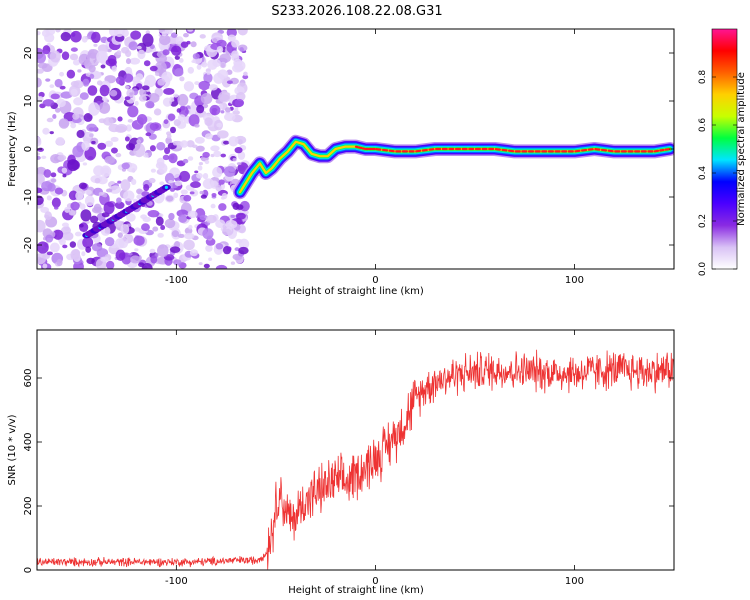 Image resolution: width=750 pixels, height=600 pixels. Describe the element at coordinates (166, 187) in the screenshot. I see `diagonal-hotspot` at that location.